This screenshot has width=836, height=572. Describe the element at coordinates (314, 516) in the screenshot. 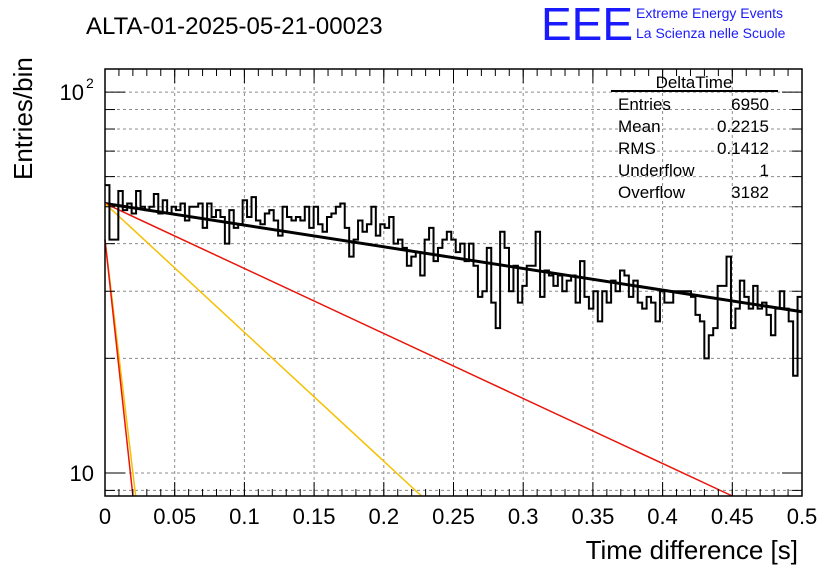

I see `x-tick-label: 0.15` at that location.